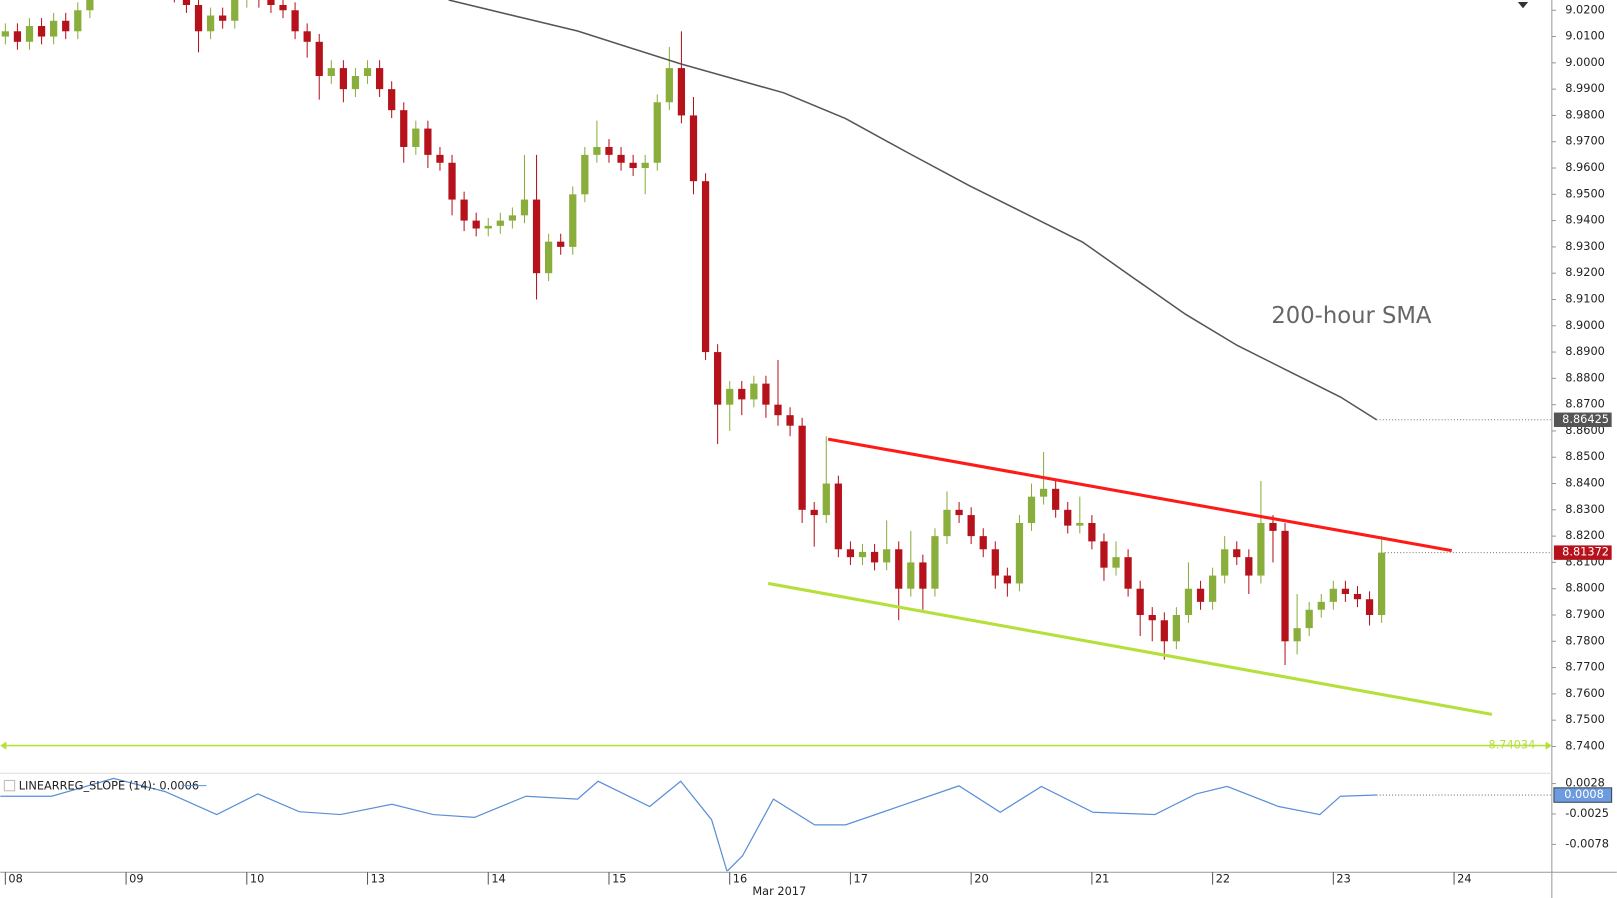  Describe the element at coordinates (1585, 246) in the screenshot. I see `y-tick-label: 8.9300` at that location.